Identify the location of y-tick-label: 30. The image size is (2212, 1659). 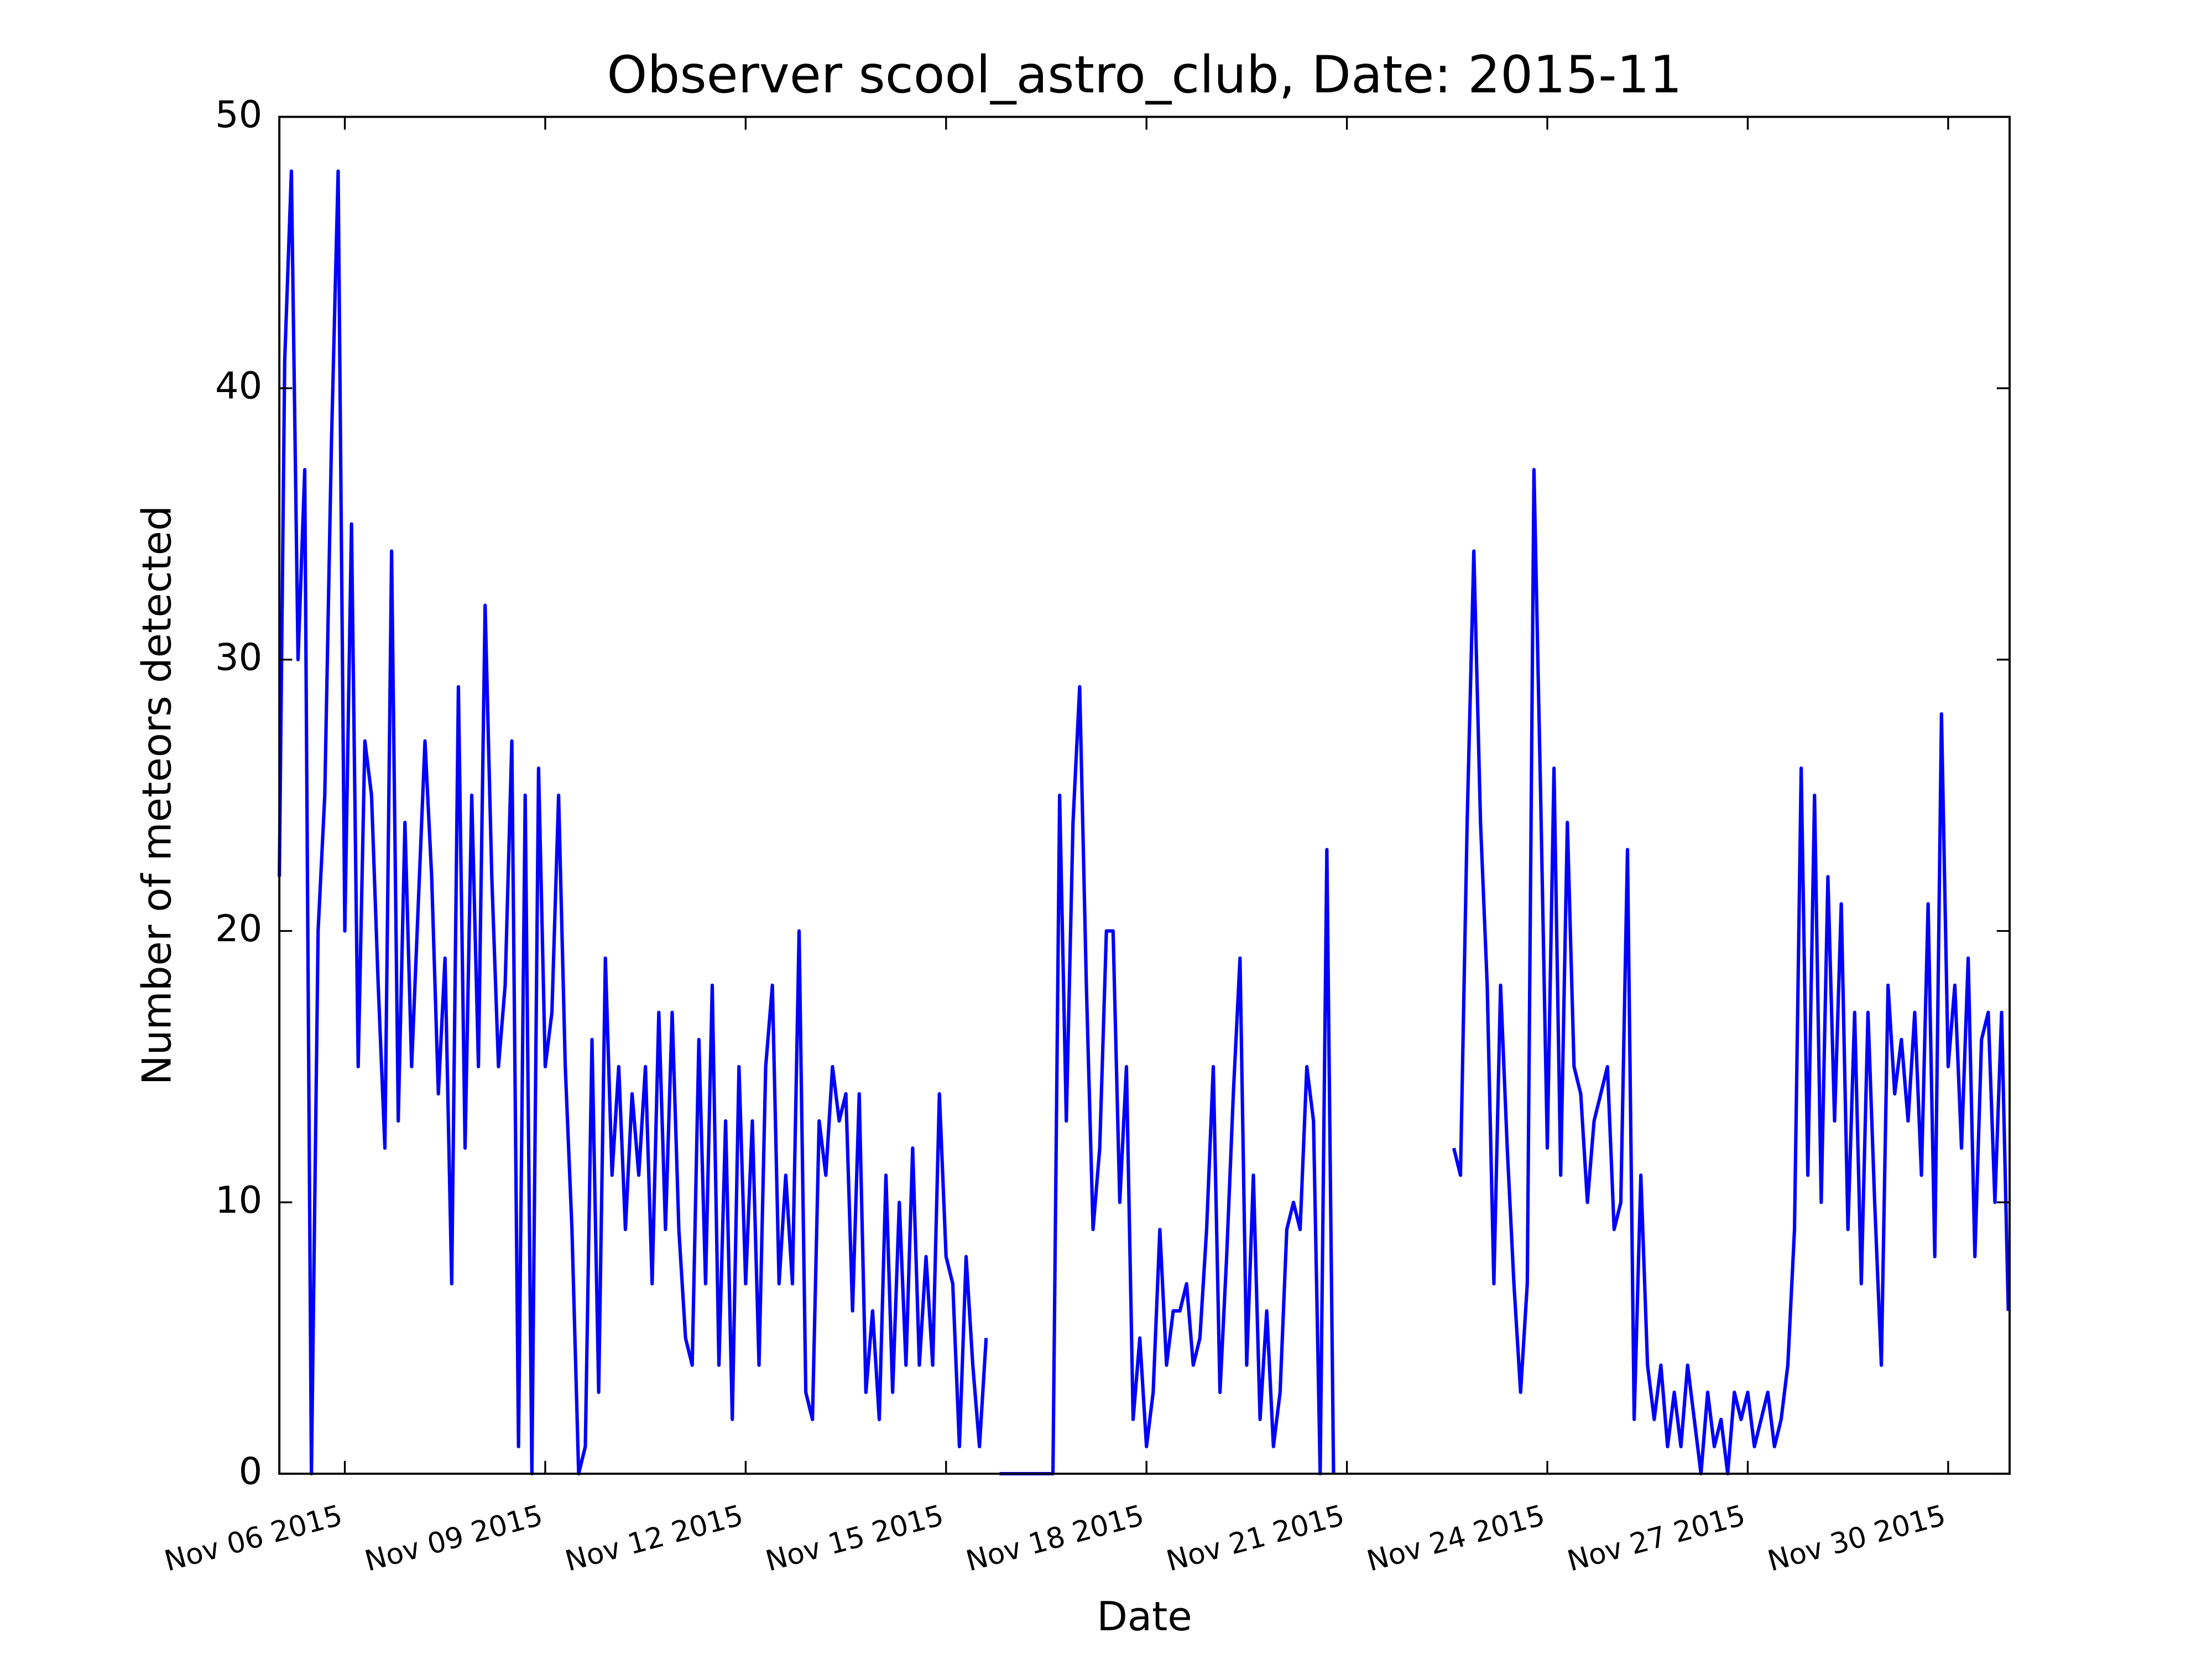
(239, 657).